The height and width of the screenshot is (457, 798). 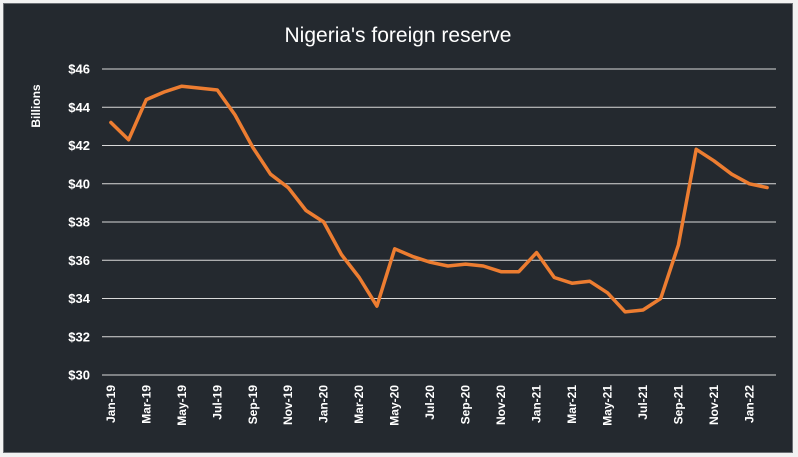 I want to click on x-tick-label: Jul-20, so click(x=430, y=402).